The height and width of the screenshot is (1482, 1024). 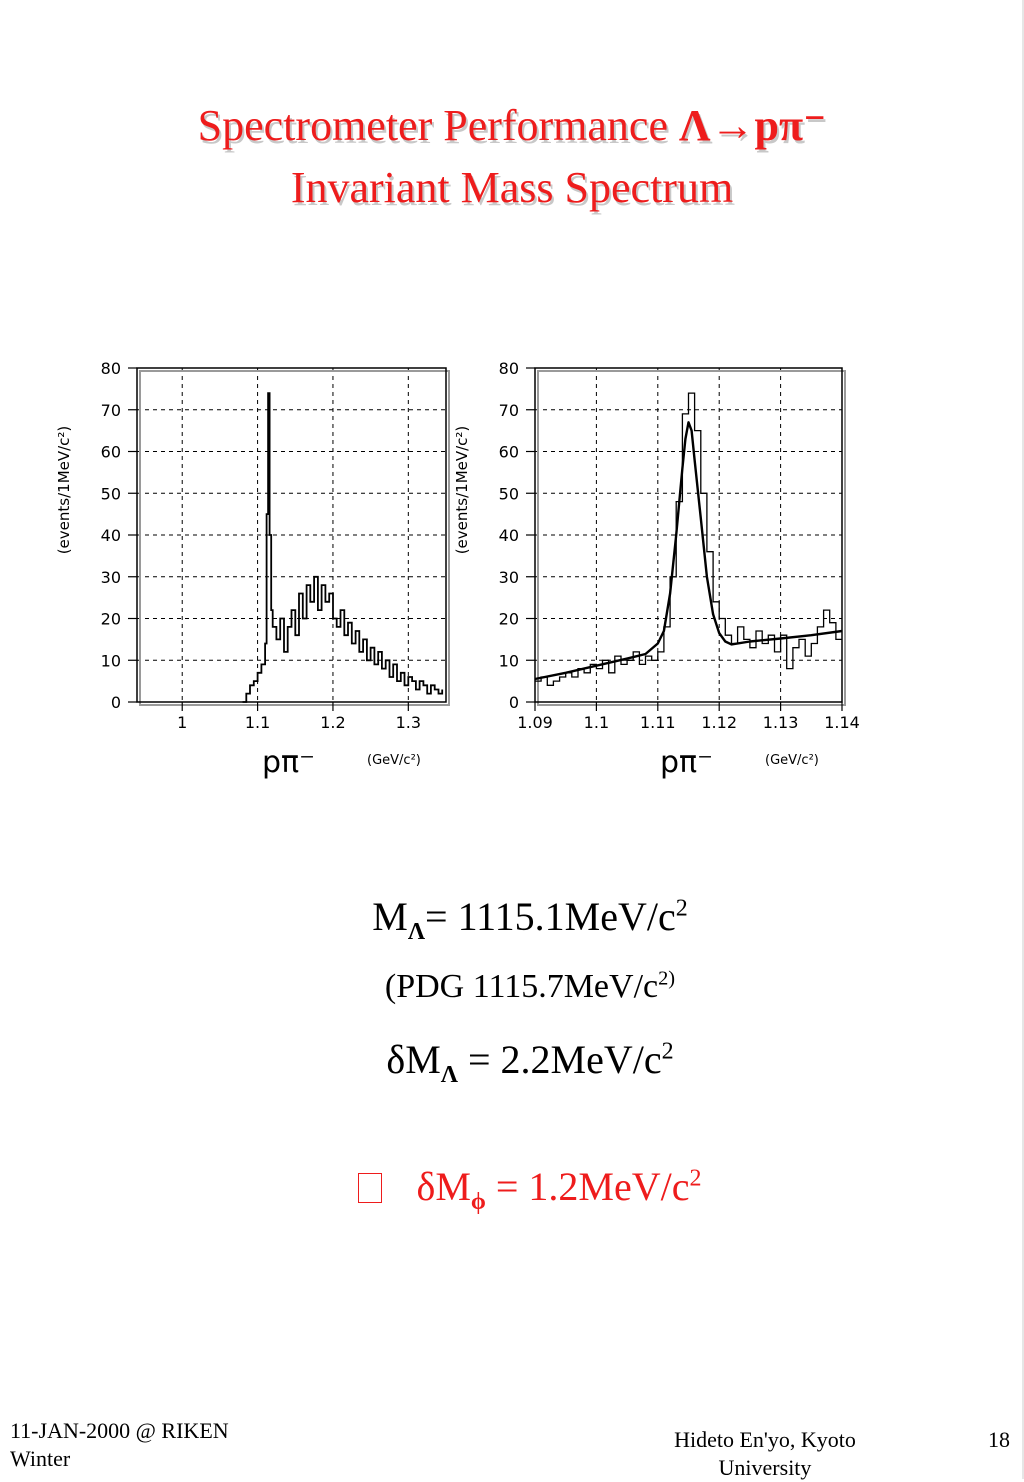 I want to click on title-text: Spectrometer Performance, so click(x=438, y=125).